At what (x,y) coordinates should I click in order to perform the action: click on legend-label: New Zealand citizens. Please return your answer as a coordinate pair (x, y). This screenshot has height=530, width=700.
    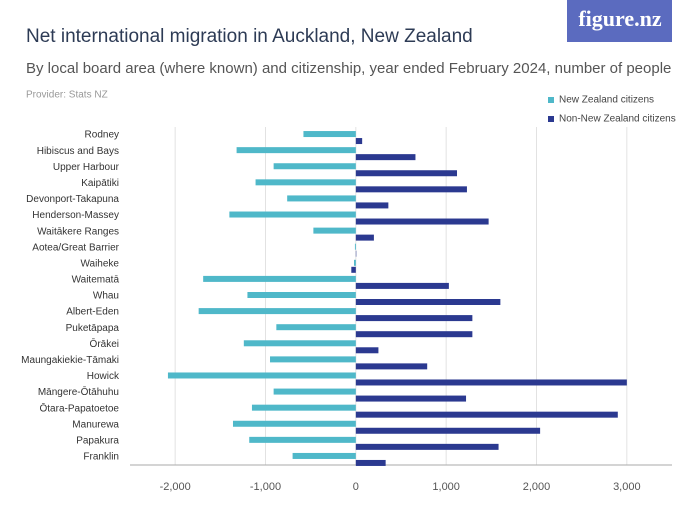
    Looking at the image, I should click on (606, 100).